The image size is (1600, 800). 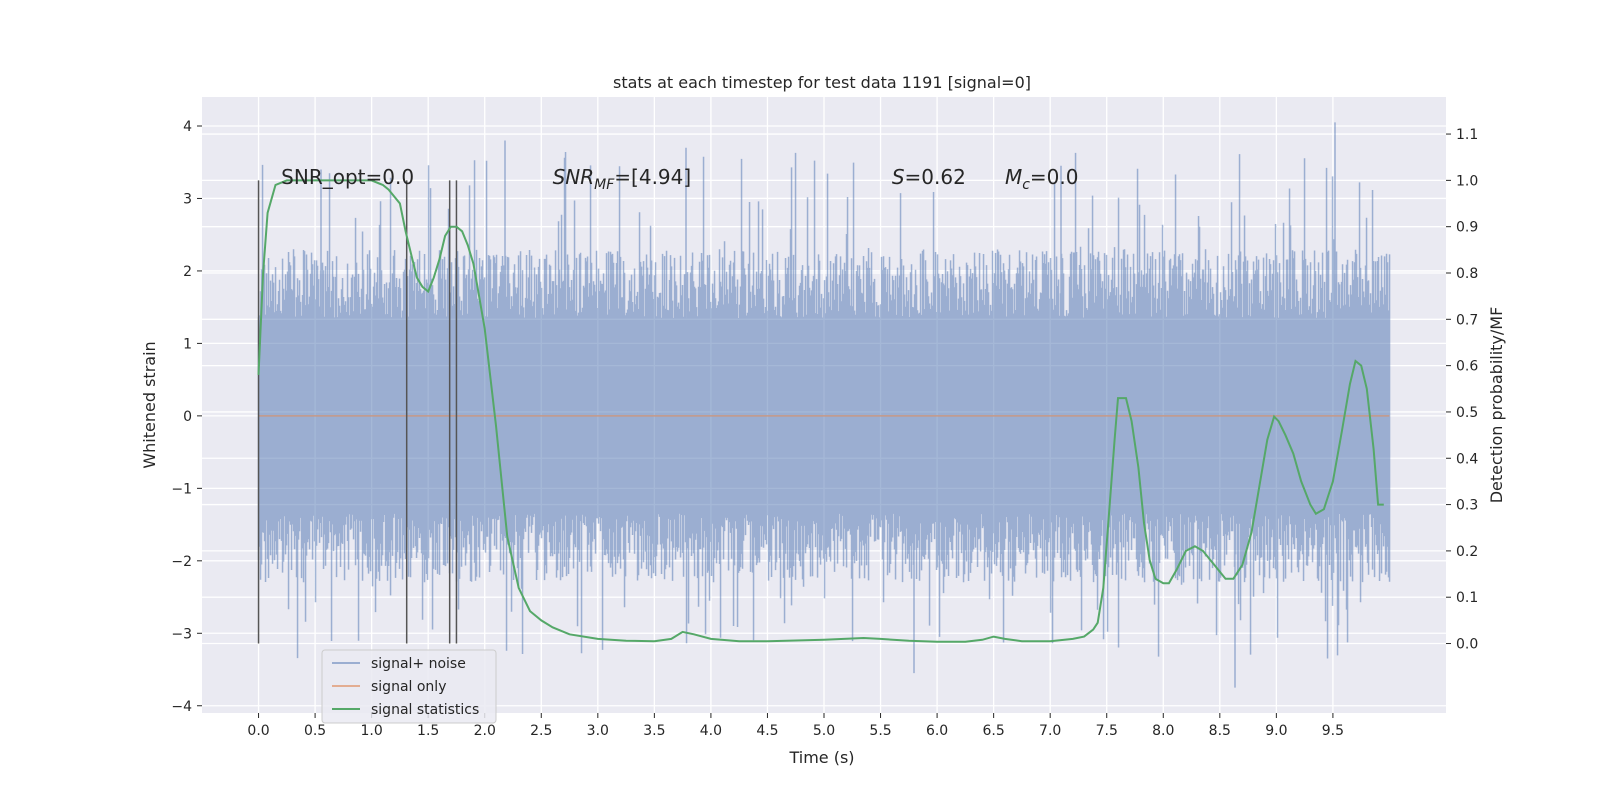 What do you see at coordinates (1467, 459) in the screenshot?
I see `y2-tick-label: 0.4` at bounding box center [1467, 459].